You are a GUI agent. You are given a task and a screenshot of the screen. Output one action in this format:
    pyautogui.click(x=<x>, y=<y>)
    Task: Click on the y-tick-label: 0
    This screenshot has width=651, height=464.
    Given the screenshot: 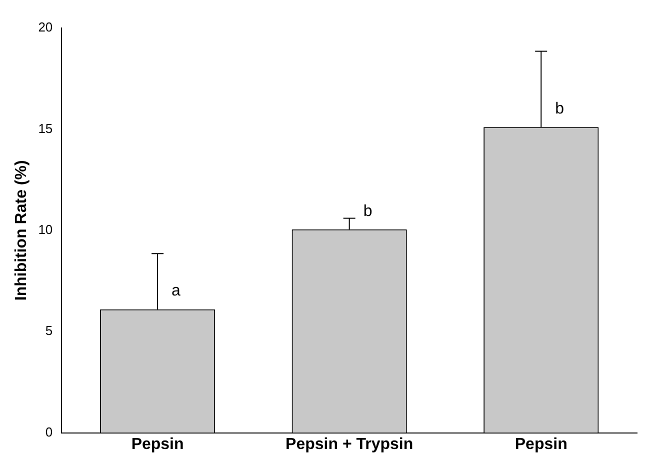 What is the action you would take?
    pyautogui.click(x=49, y=432)
    